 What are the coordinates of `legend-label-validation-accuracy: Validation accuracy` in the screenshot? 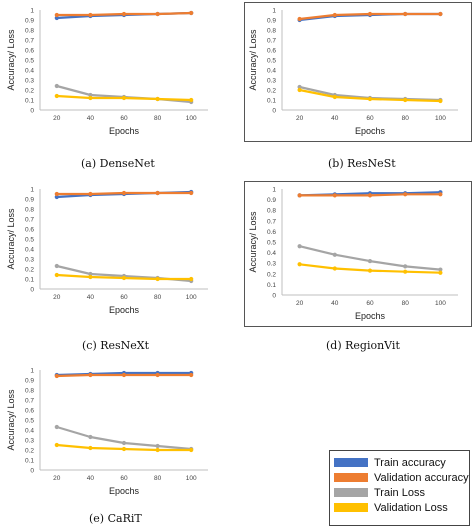 It's located at (421, 477).